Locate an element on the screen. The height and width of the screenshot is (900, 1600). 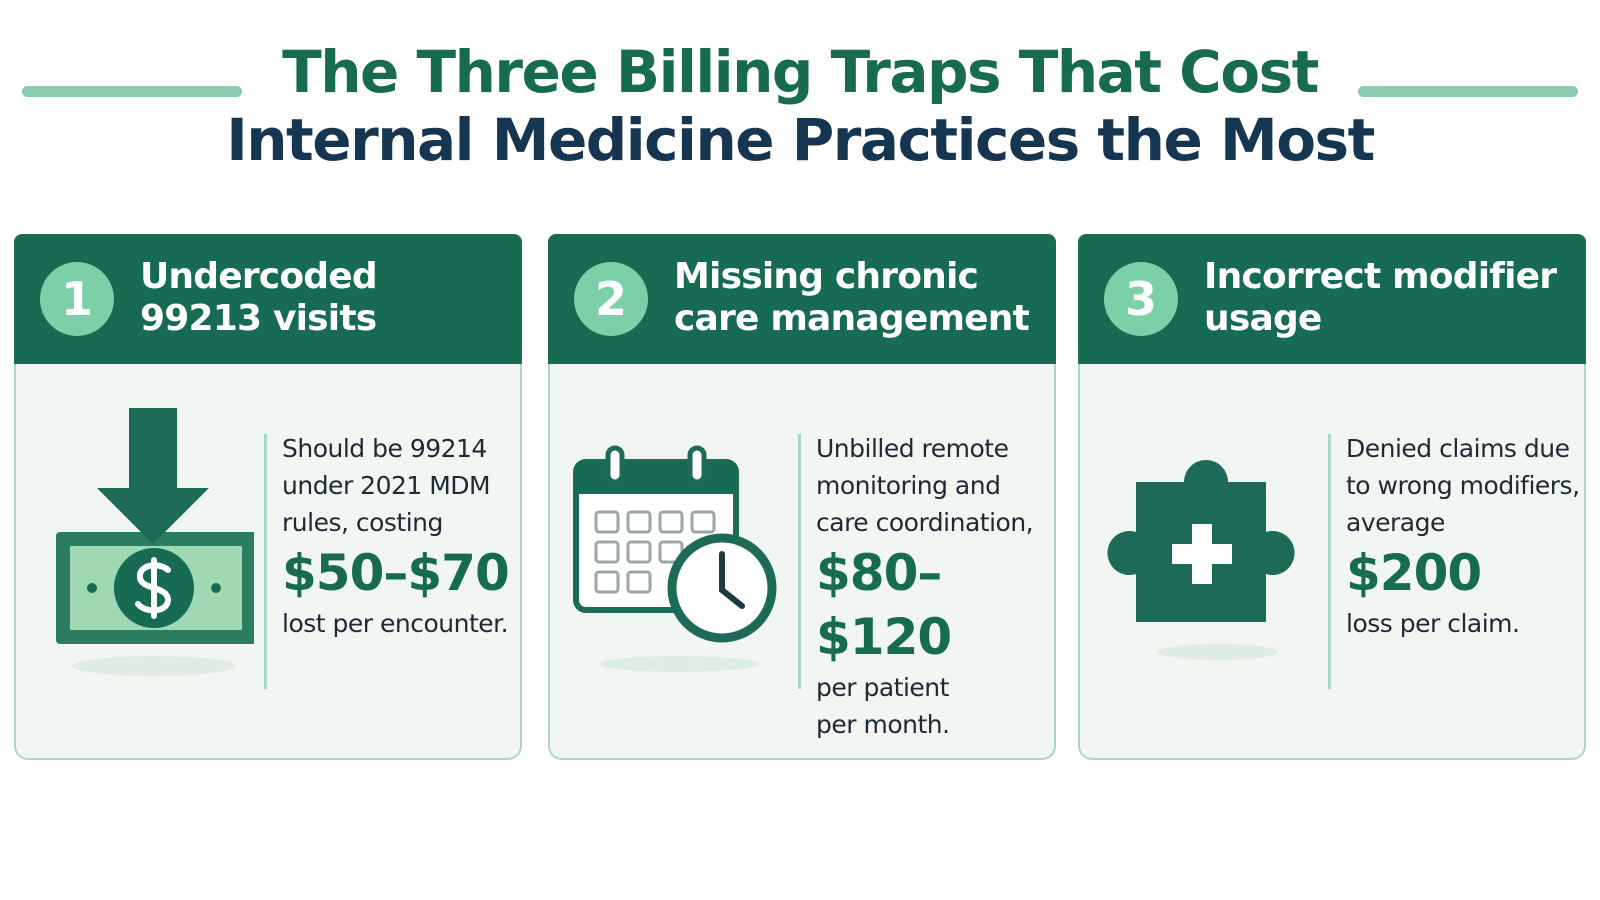
card-header: 3 Incorrect modifier usage is located at coordinates (1332, 299).